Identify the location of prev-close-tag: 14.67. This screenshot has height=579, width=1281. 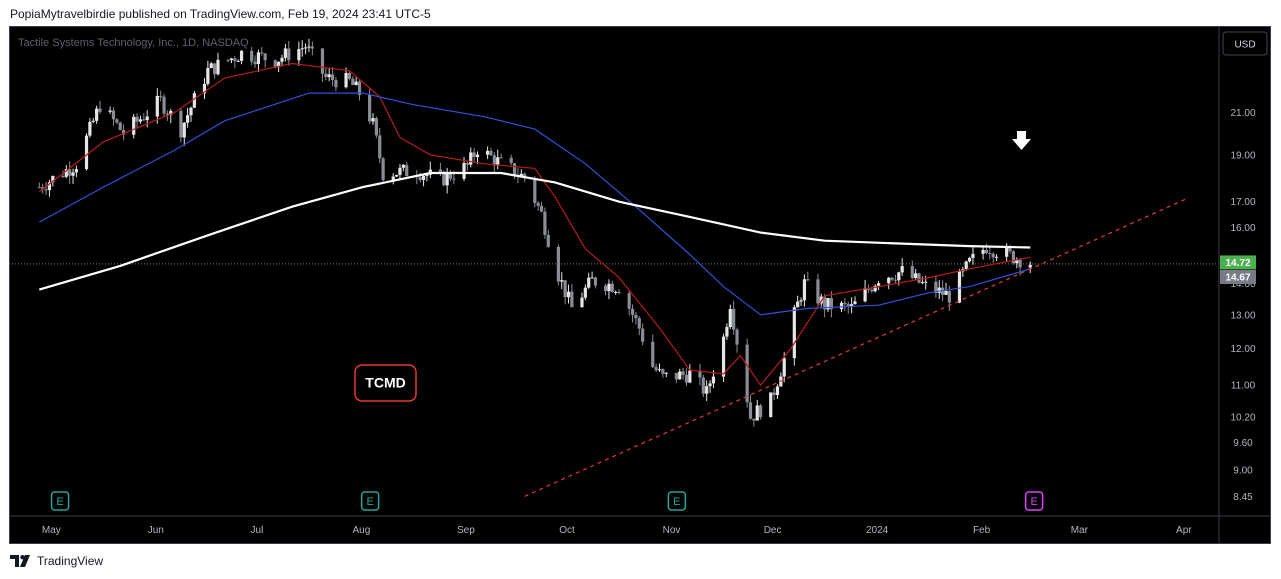
(1238, 276).